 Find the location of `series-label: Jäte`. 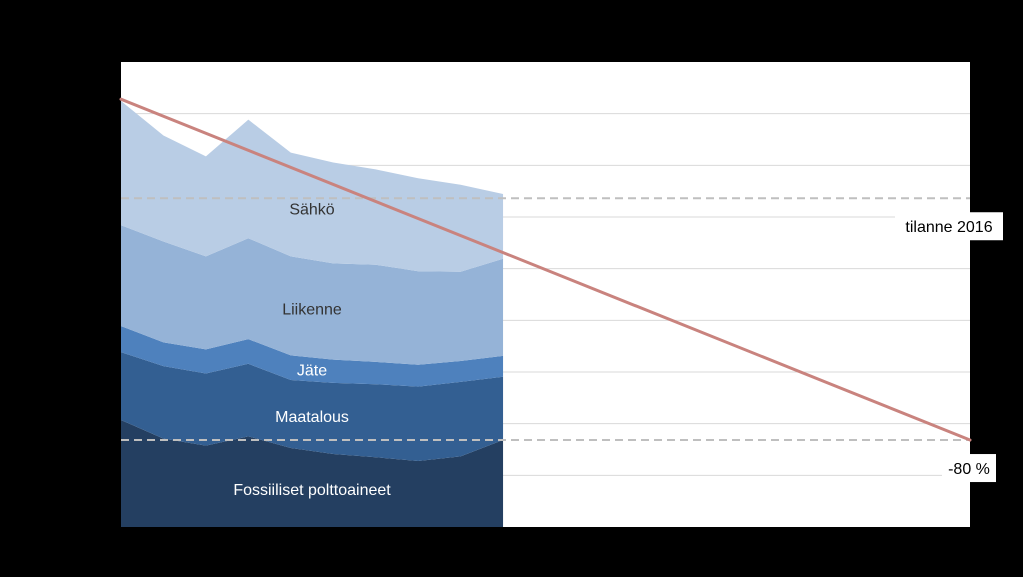

series-label: Jäte is located at coordinates (312, 370).